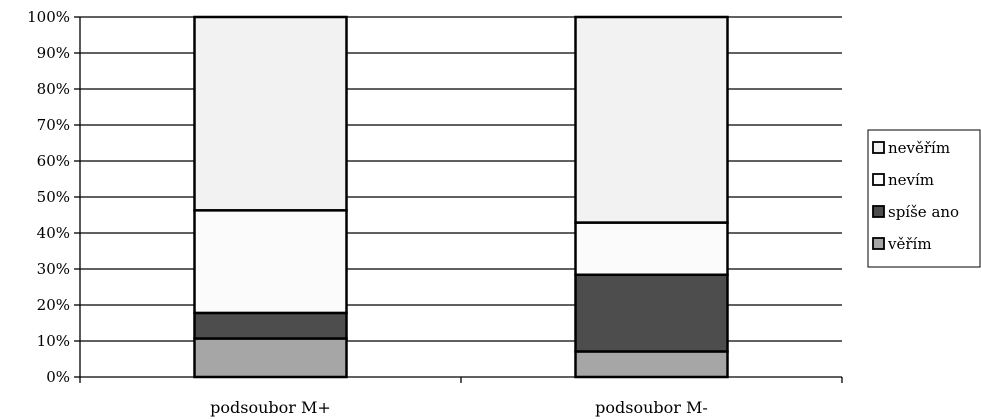 This screenshot has width=981, height=419. I want to click on y-tick-label: 20%, so click(53, 305).